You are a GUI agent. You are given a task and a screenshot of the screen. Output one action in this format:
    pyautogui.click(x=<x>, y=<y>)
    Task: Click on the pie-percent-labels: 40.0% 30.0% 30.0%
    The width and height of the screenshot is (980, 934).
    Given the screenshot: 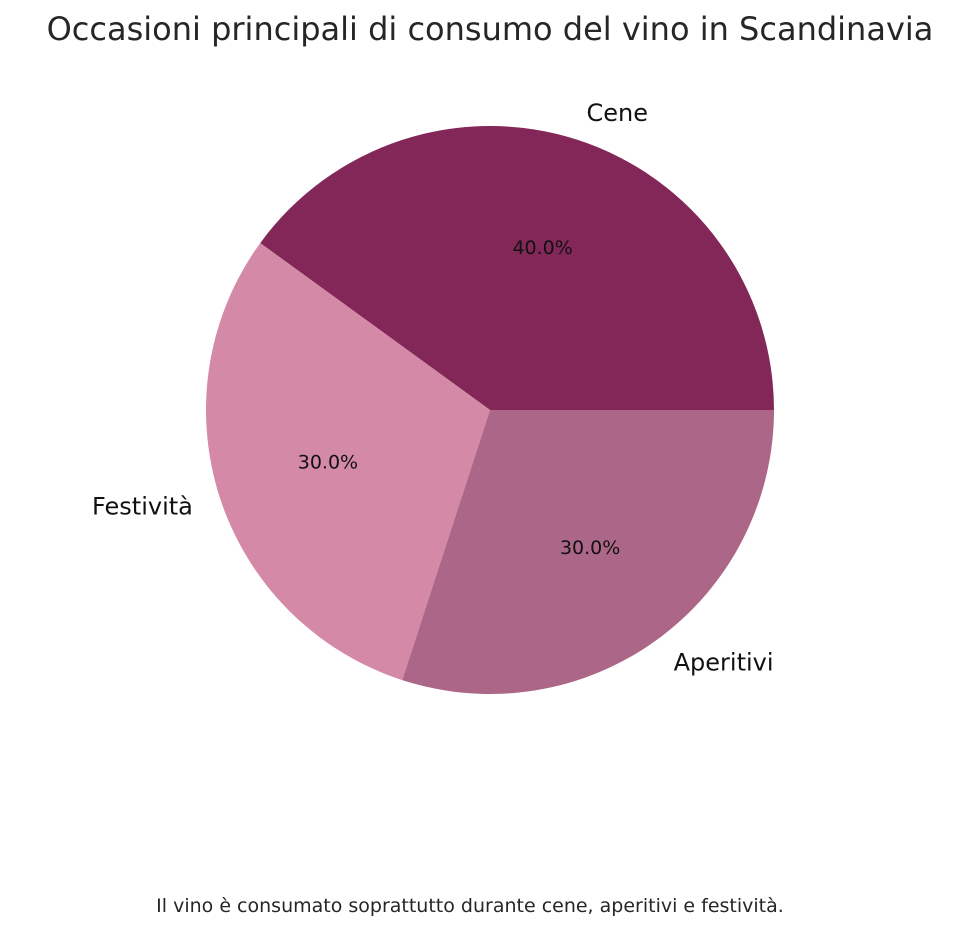 What is the action you would take?
    pyautogui.click(x=459, y=398)
    